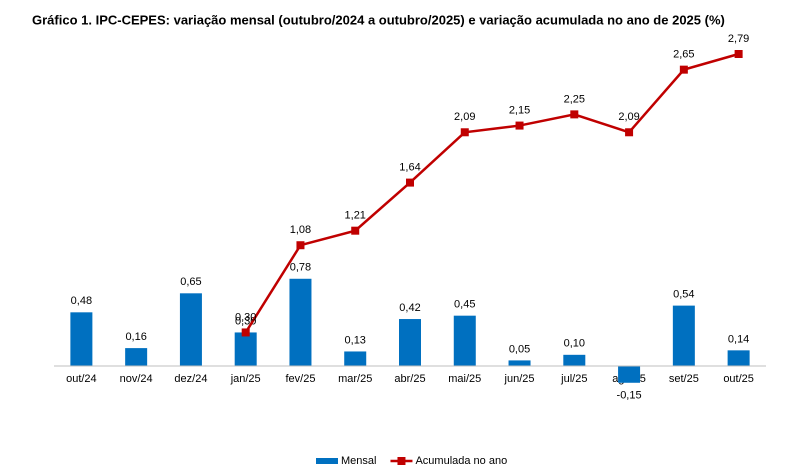 This screenshot has width=804, height=473. Describe the element at coordinates (355, 340) in the screenshot. I see `data-label: 0,13` at that location.